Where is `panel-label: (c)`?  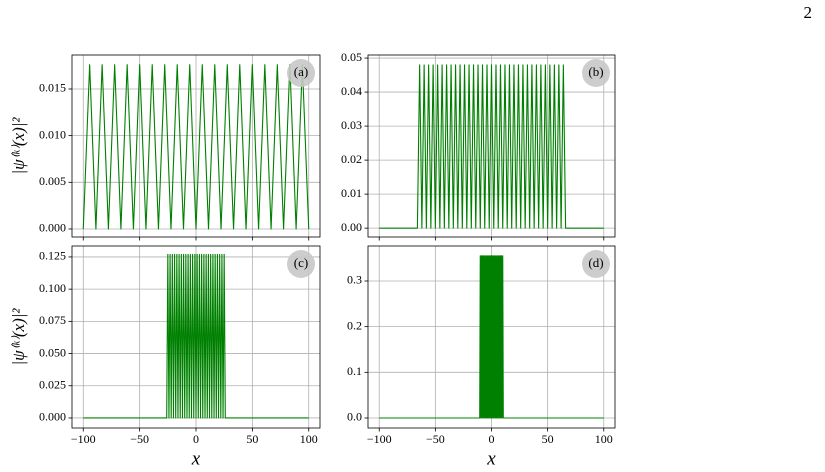 panel-label: (c) is located at coordinates (301, 262).